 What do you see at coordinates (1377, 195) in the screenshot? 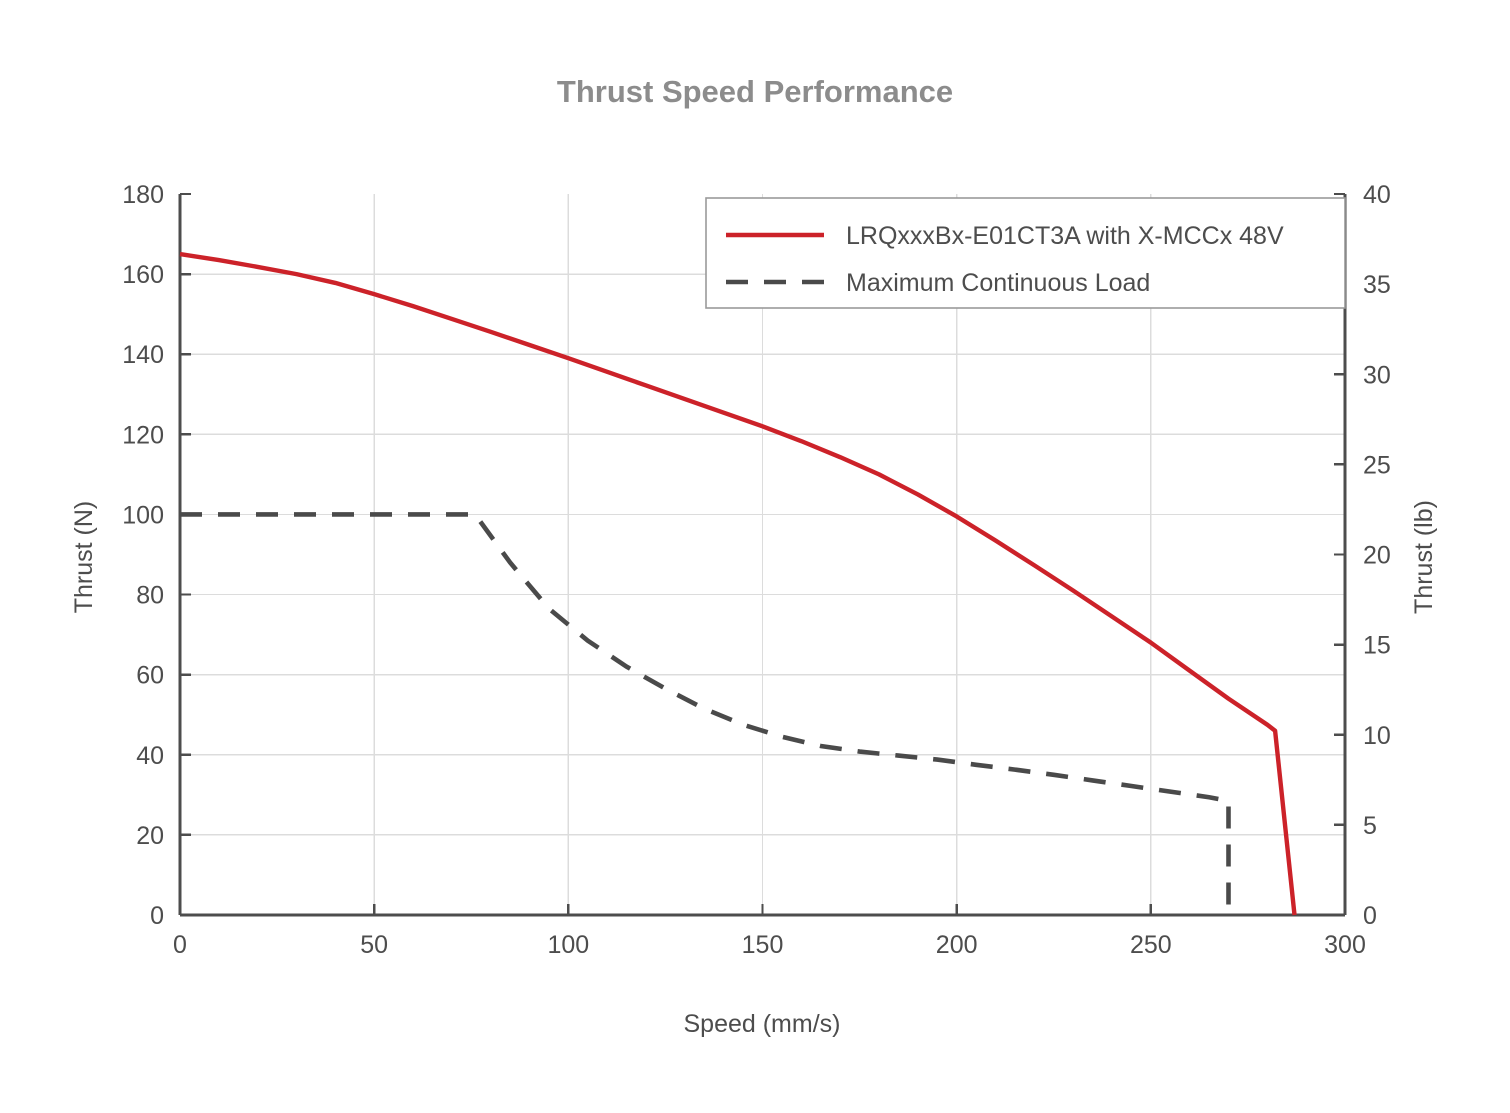
I see `secondary-y-tick-label: 40` at bounding box center [1377, 195].